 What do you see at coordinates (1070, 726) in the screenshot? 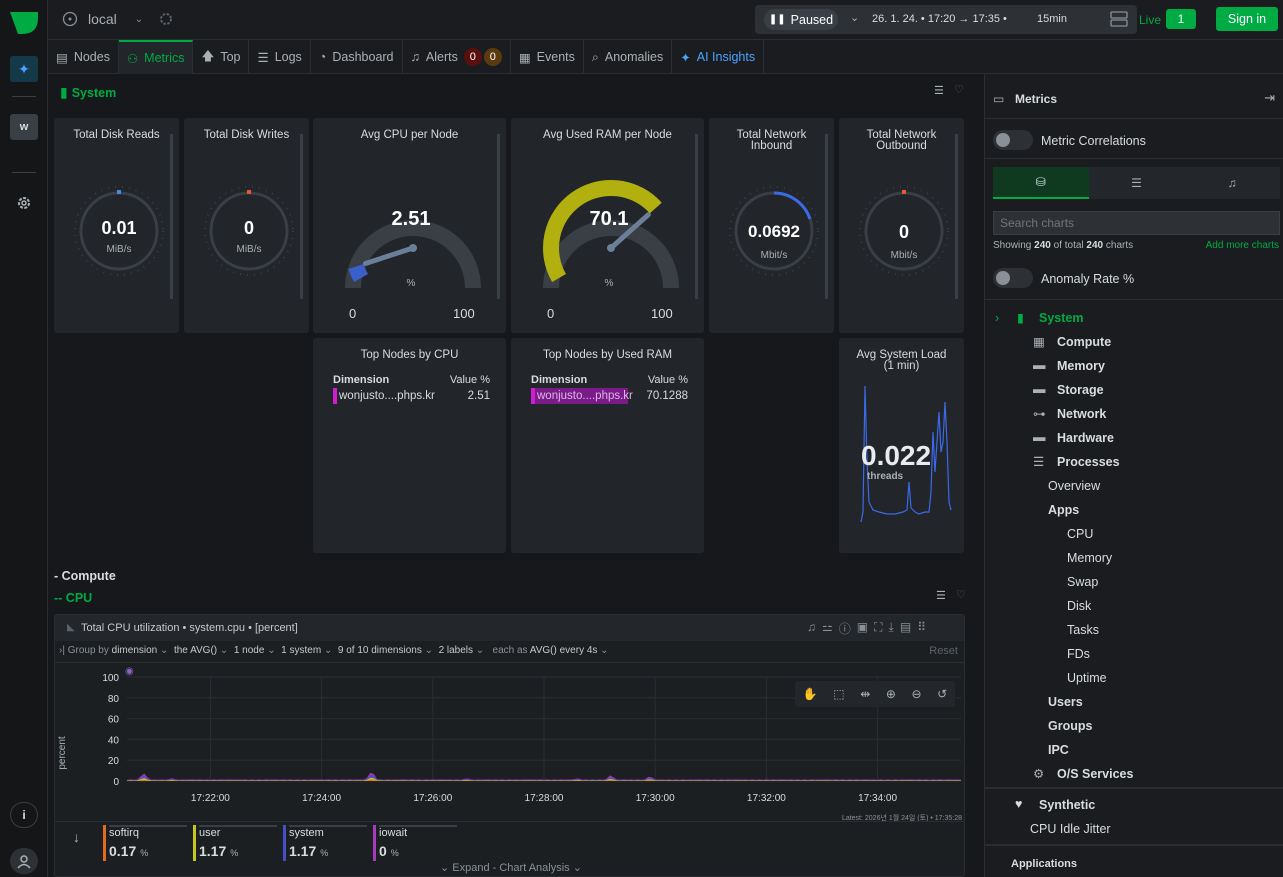
I see `tree-item-groups: Groups` at bounding box center [1070, 726].